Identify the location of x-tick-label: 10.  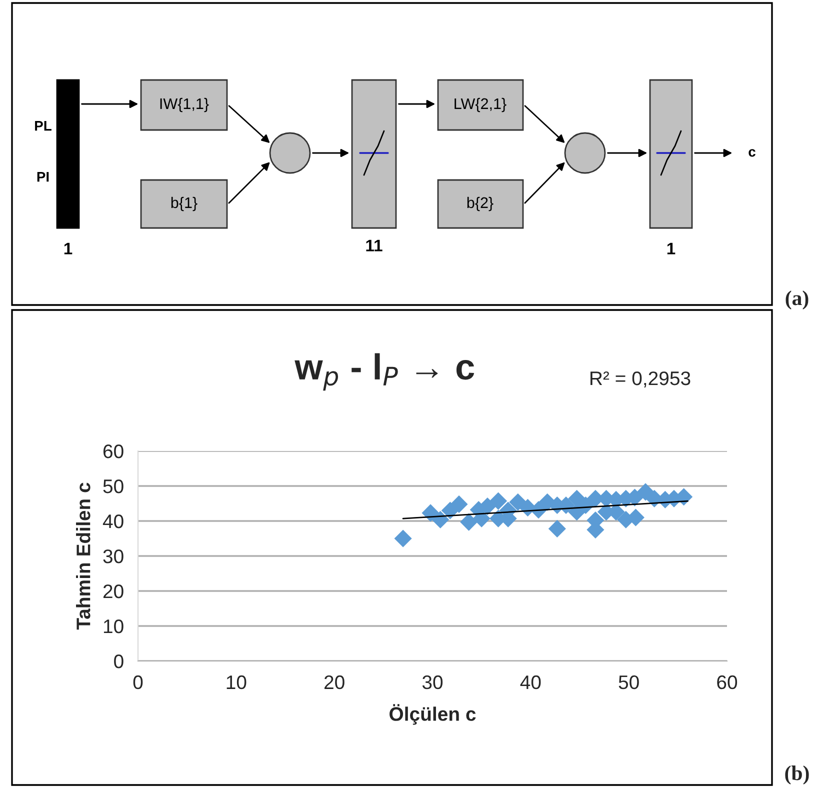
(236, 682).